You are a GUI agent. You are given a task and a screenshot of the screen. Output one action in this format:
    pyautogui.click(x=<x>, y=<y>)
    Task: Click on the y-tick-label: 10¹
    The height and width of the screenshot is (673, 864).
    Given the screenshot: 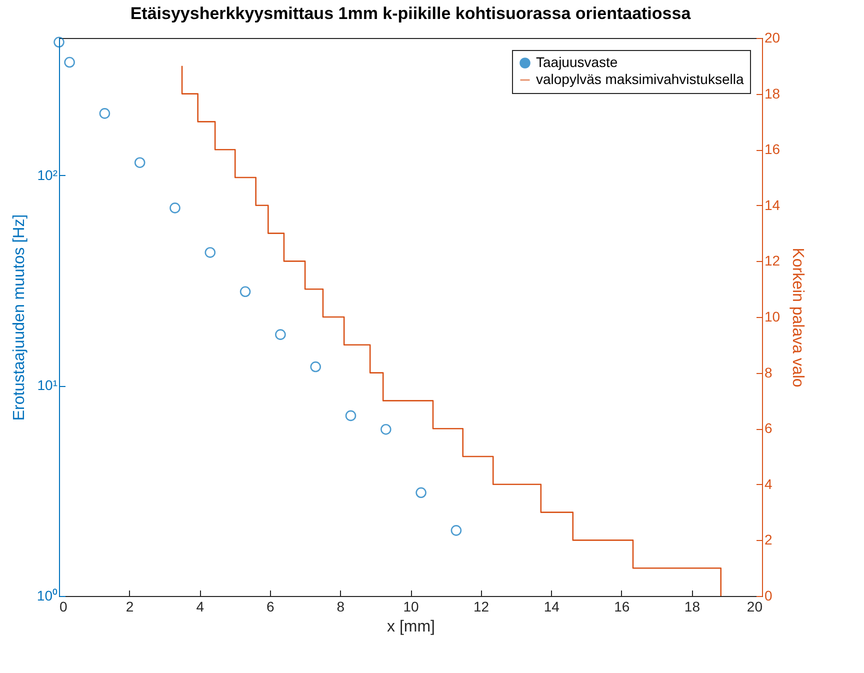 What is the action you would take?
    pyautogui.click(x=47, y=385)
    